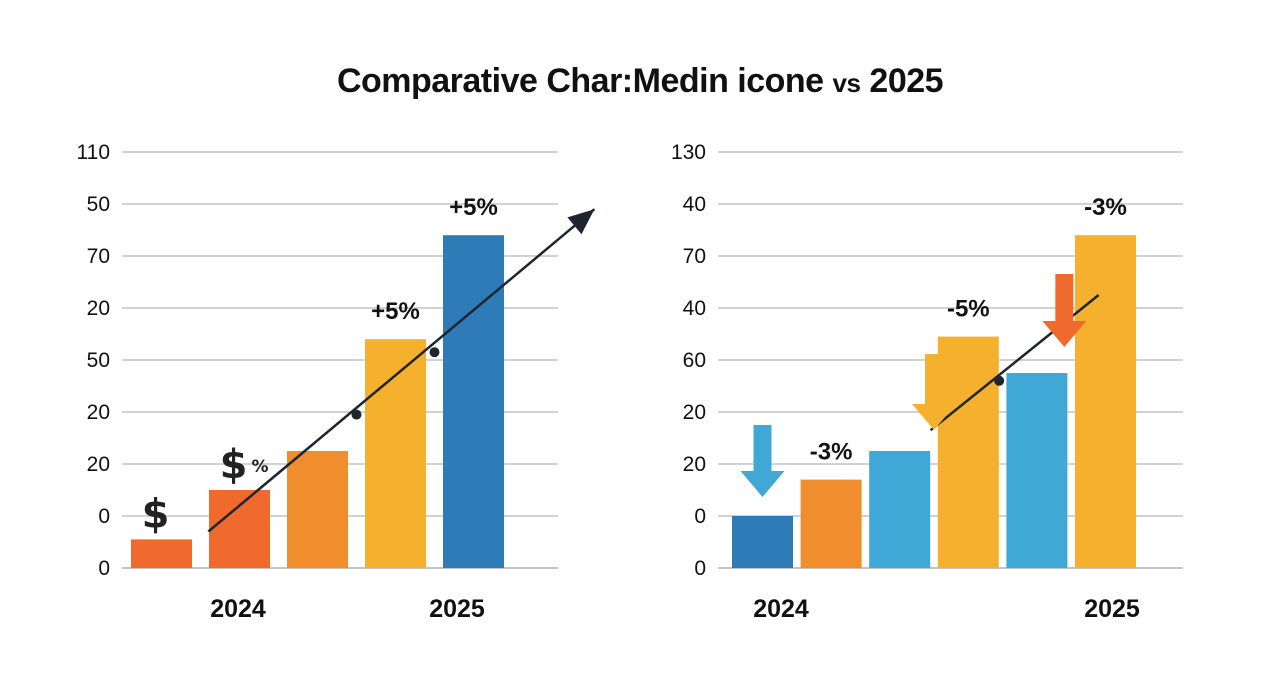  I want to click on percent-icon: %, so click(260, 467).